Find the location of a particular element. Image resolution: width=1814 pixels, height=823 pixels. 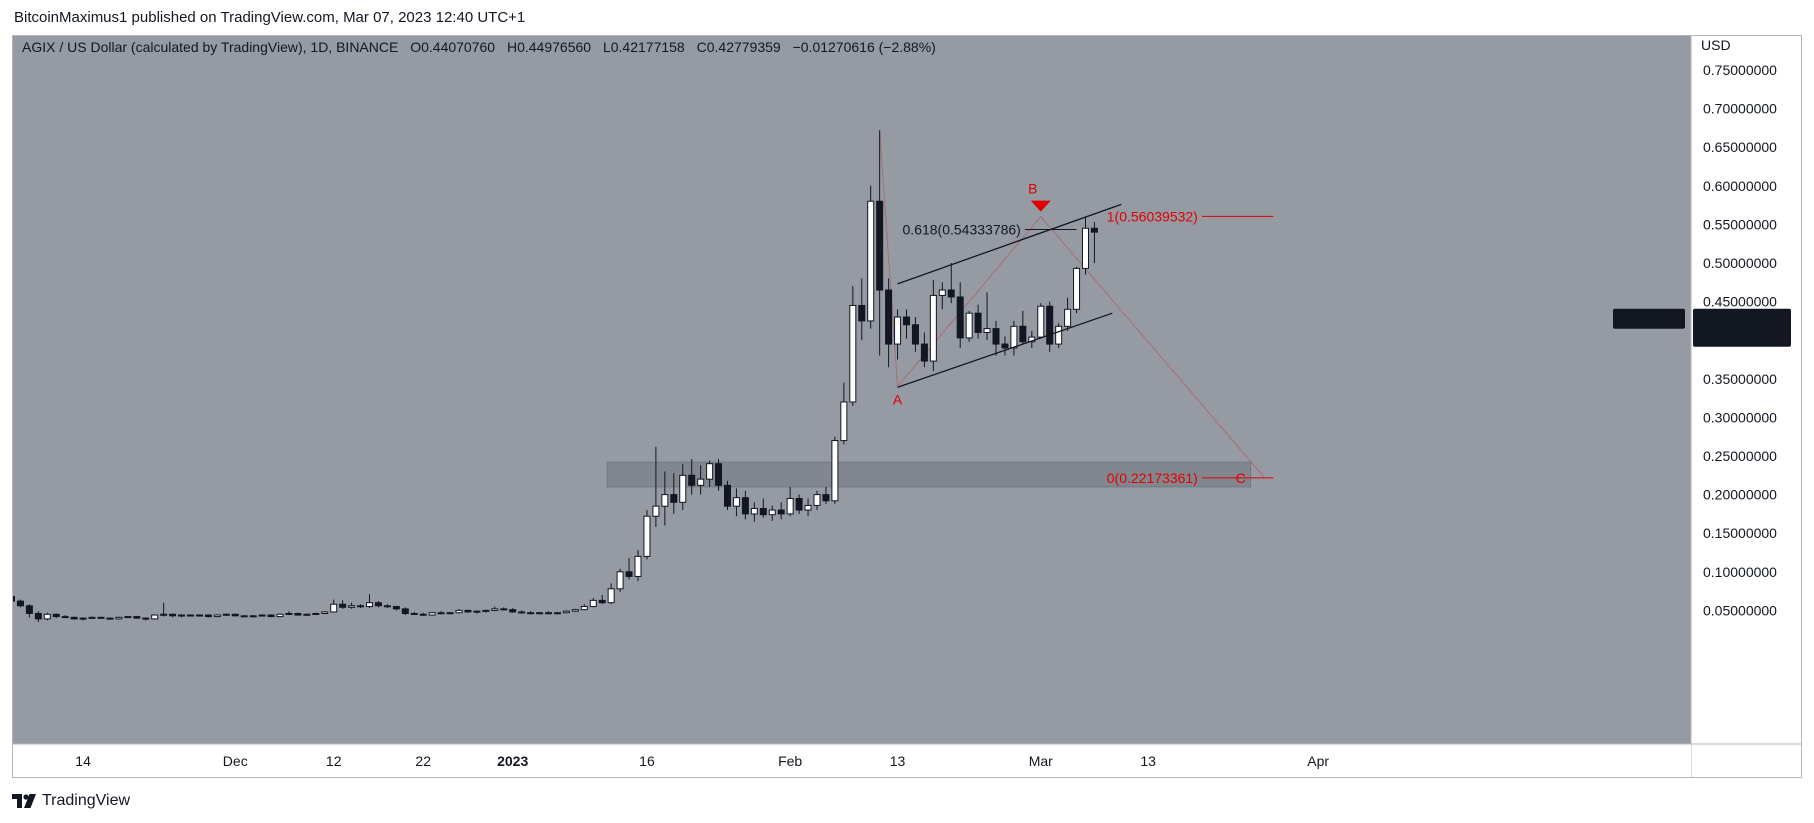

tradingview-logo: TradingView is located at coordinates (71, 801).